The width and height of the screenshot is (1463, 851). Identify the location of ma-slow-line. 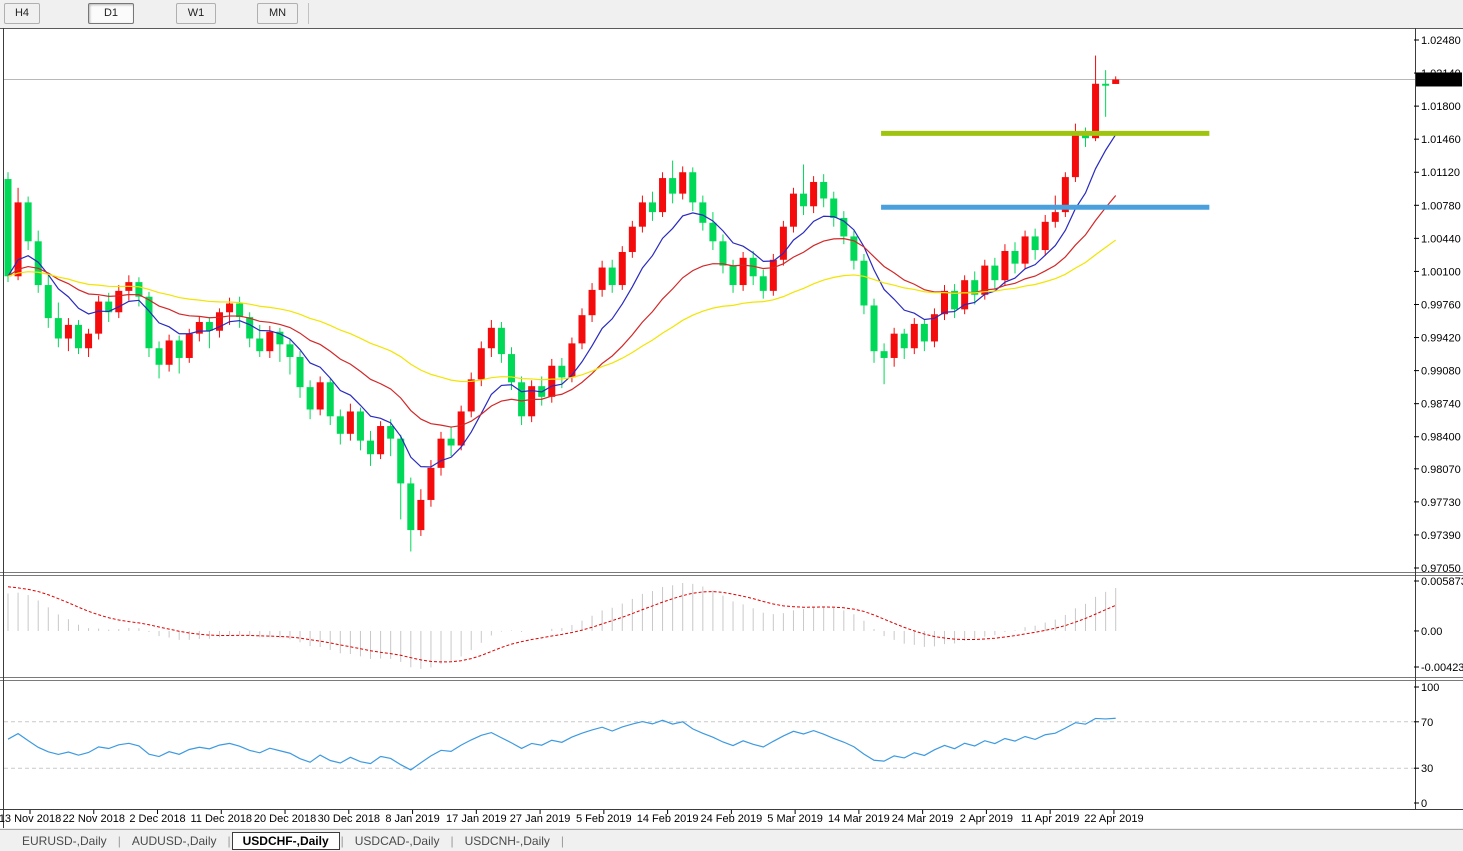
(562, 311).